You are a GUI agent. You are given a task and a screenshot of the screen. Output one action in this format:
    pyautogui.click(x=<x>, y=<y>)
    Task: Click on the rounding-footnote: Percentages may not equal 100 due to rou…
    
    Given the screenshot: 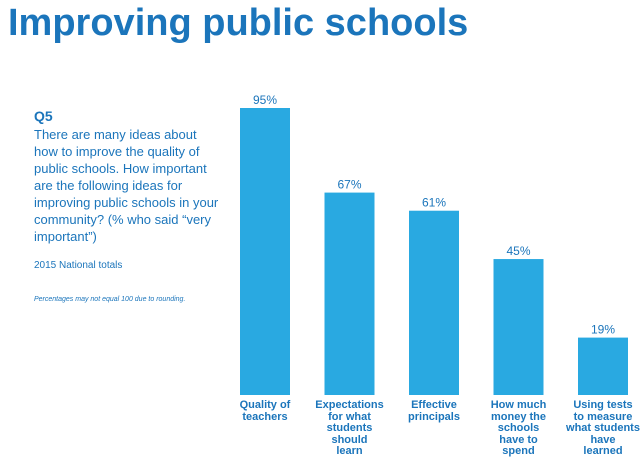 What is the action you would take?
    pyautogui.click(x=110, y=299)
    